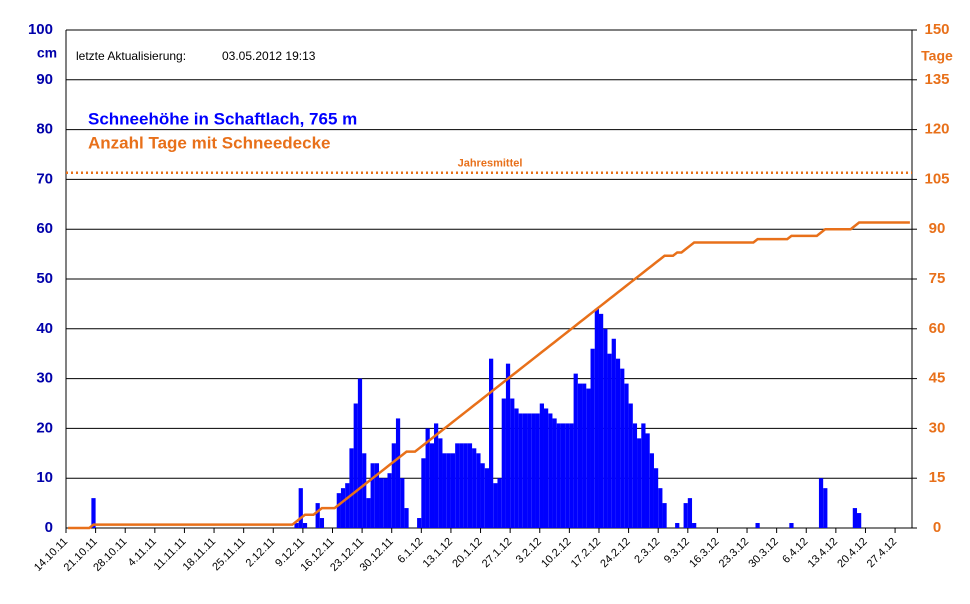 The image size is (970, 604). Describe the element at coordinates (47, 53) in the screenshot. I see `y-axis-label: cm` at that location.